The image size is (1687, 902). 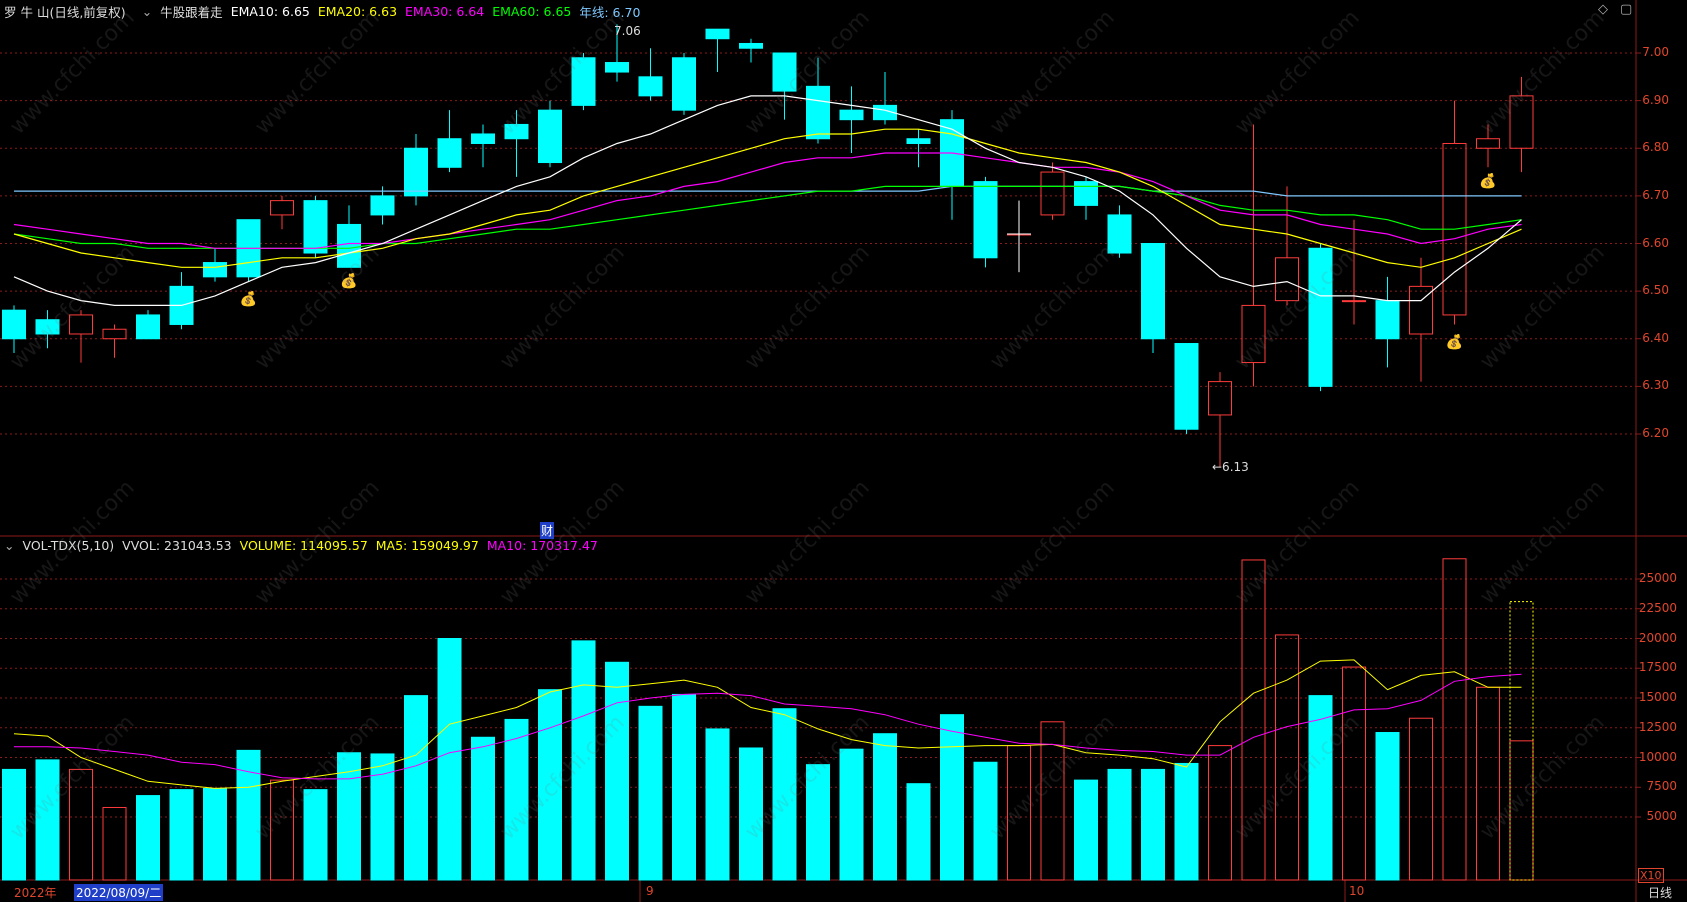 What do you see at coordinates (65, 12) in the screenshot?
I see `stock-name: 罗 牛 山(日线,前复权)` at bounding box center [65, 12].